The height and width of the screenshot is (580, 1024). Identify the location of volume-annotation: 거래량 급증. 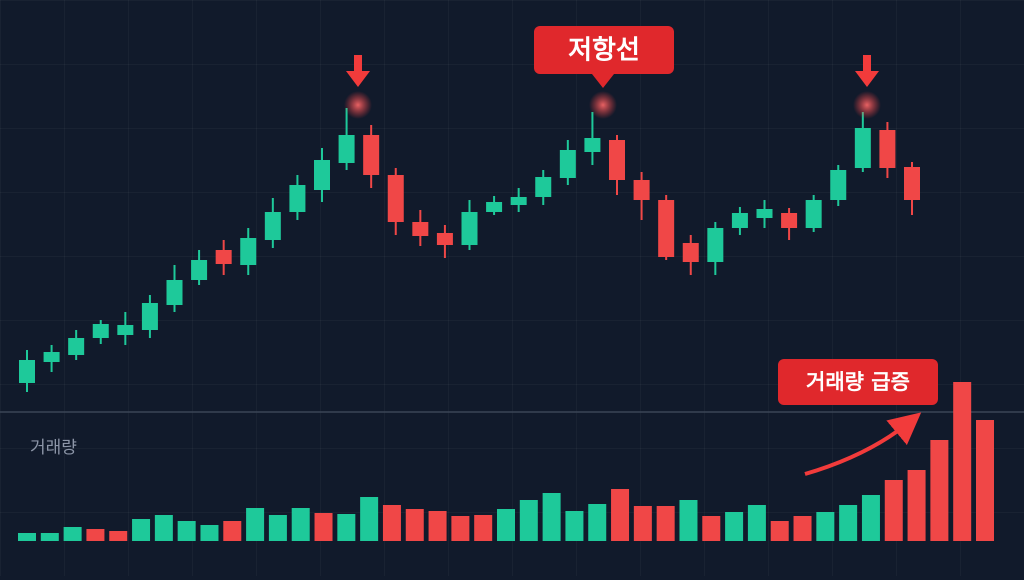
(858, 382).